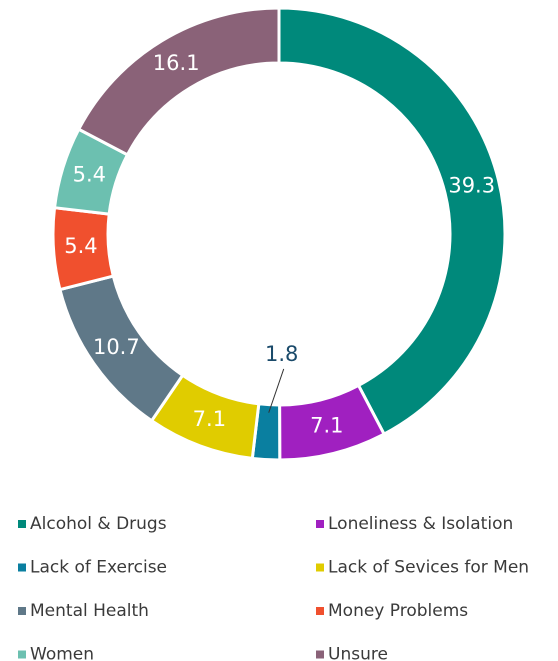 The height and width of the screenshot is (661, 558). I want to click on legend-label: Mental Health, so click(89, 611).